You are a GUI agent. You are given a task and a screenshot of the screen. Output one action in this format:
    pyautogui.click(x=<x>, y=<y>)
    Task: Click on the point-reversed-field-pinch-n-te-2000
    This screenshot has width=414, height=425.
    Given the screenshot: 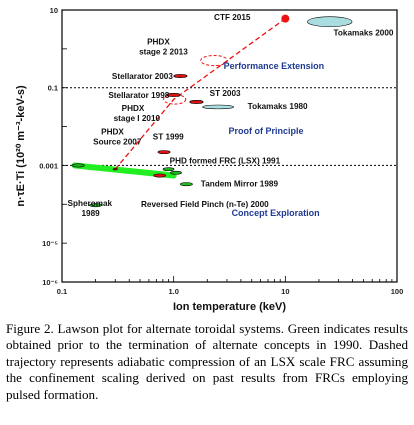 What is the action you would take?
    pyautogui.click(x=160, y=175)
    